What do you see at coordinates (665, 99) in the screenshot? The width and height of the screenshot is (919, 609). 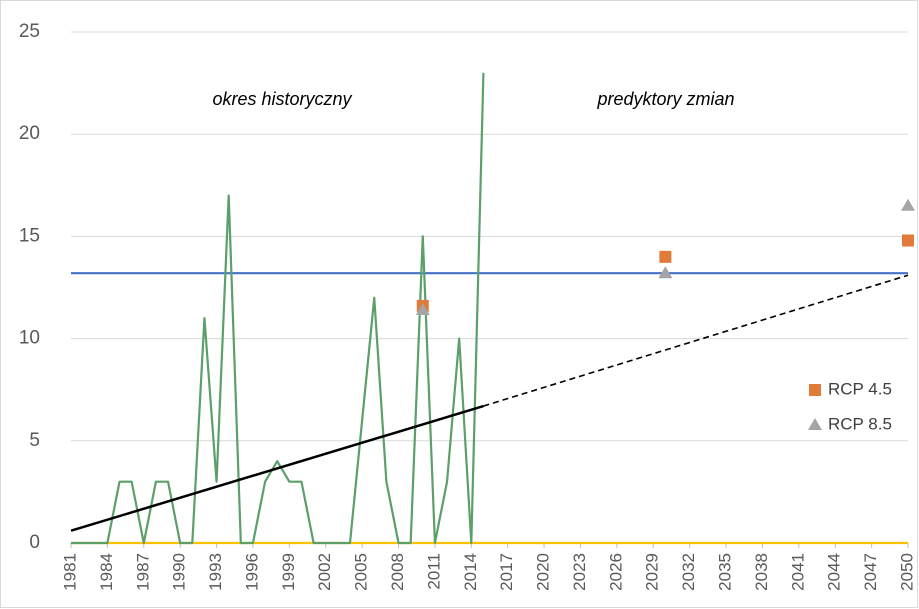 I see `annotation: predyktory zmian` at bounding box center [665, 99].